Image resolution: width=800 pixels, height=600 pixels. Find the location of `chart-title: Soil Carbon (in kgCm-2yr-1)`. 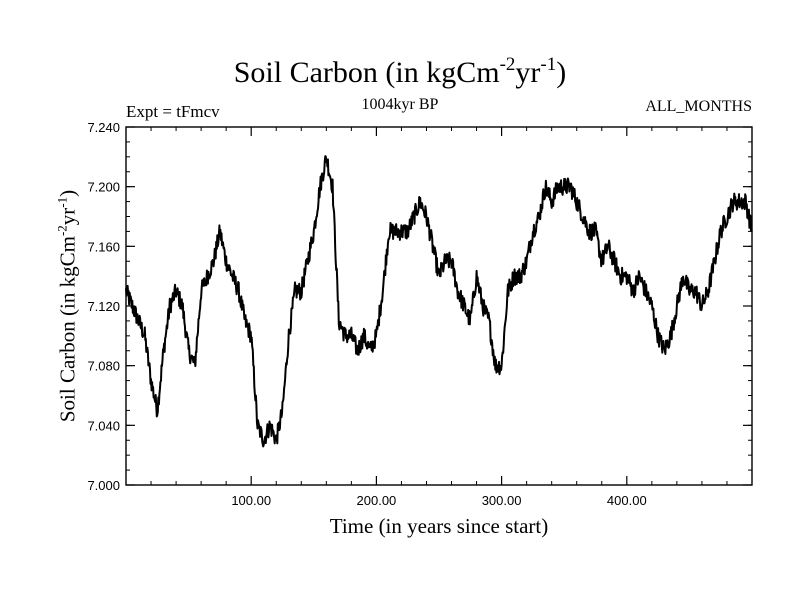

chart-title: Soil Carbon (in kgCm-2yr-1) is located at coordinates (400, 71).